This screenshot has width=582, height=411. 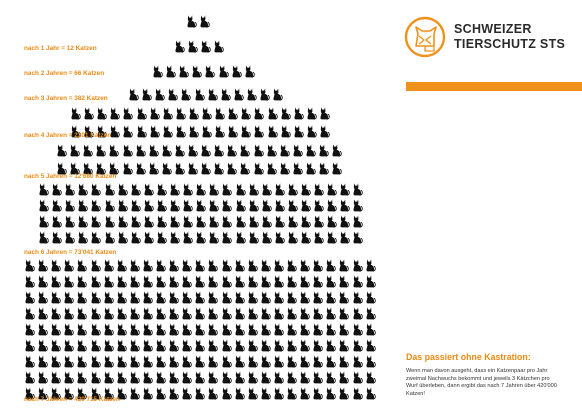 I want to click on sidebar-title: Das passiert ohne Kastration:, so click(x=468, y=357).